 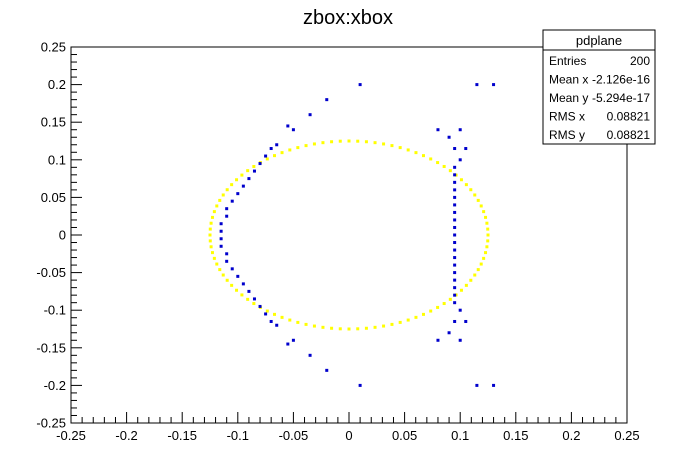 What do you see at coordinates (621, 98) in the screenshot?
I see `stats-row-value: -5.294e-17` at bounding box center [621, 98].